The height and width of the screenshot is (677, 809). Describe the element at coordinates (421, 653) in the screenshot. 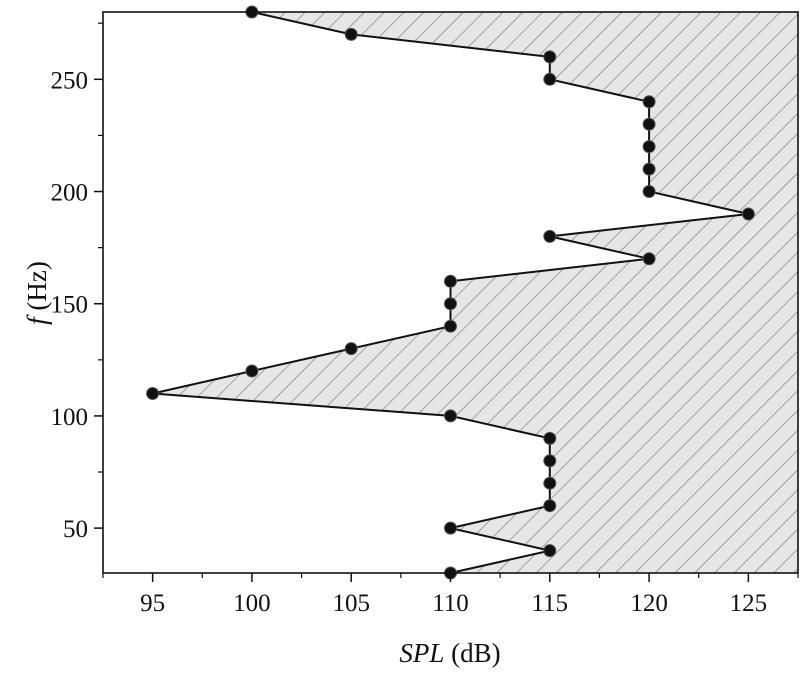

I see `x-axis-label-symbol: SPL` at that location.